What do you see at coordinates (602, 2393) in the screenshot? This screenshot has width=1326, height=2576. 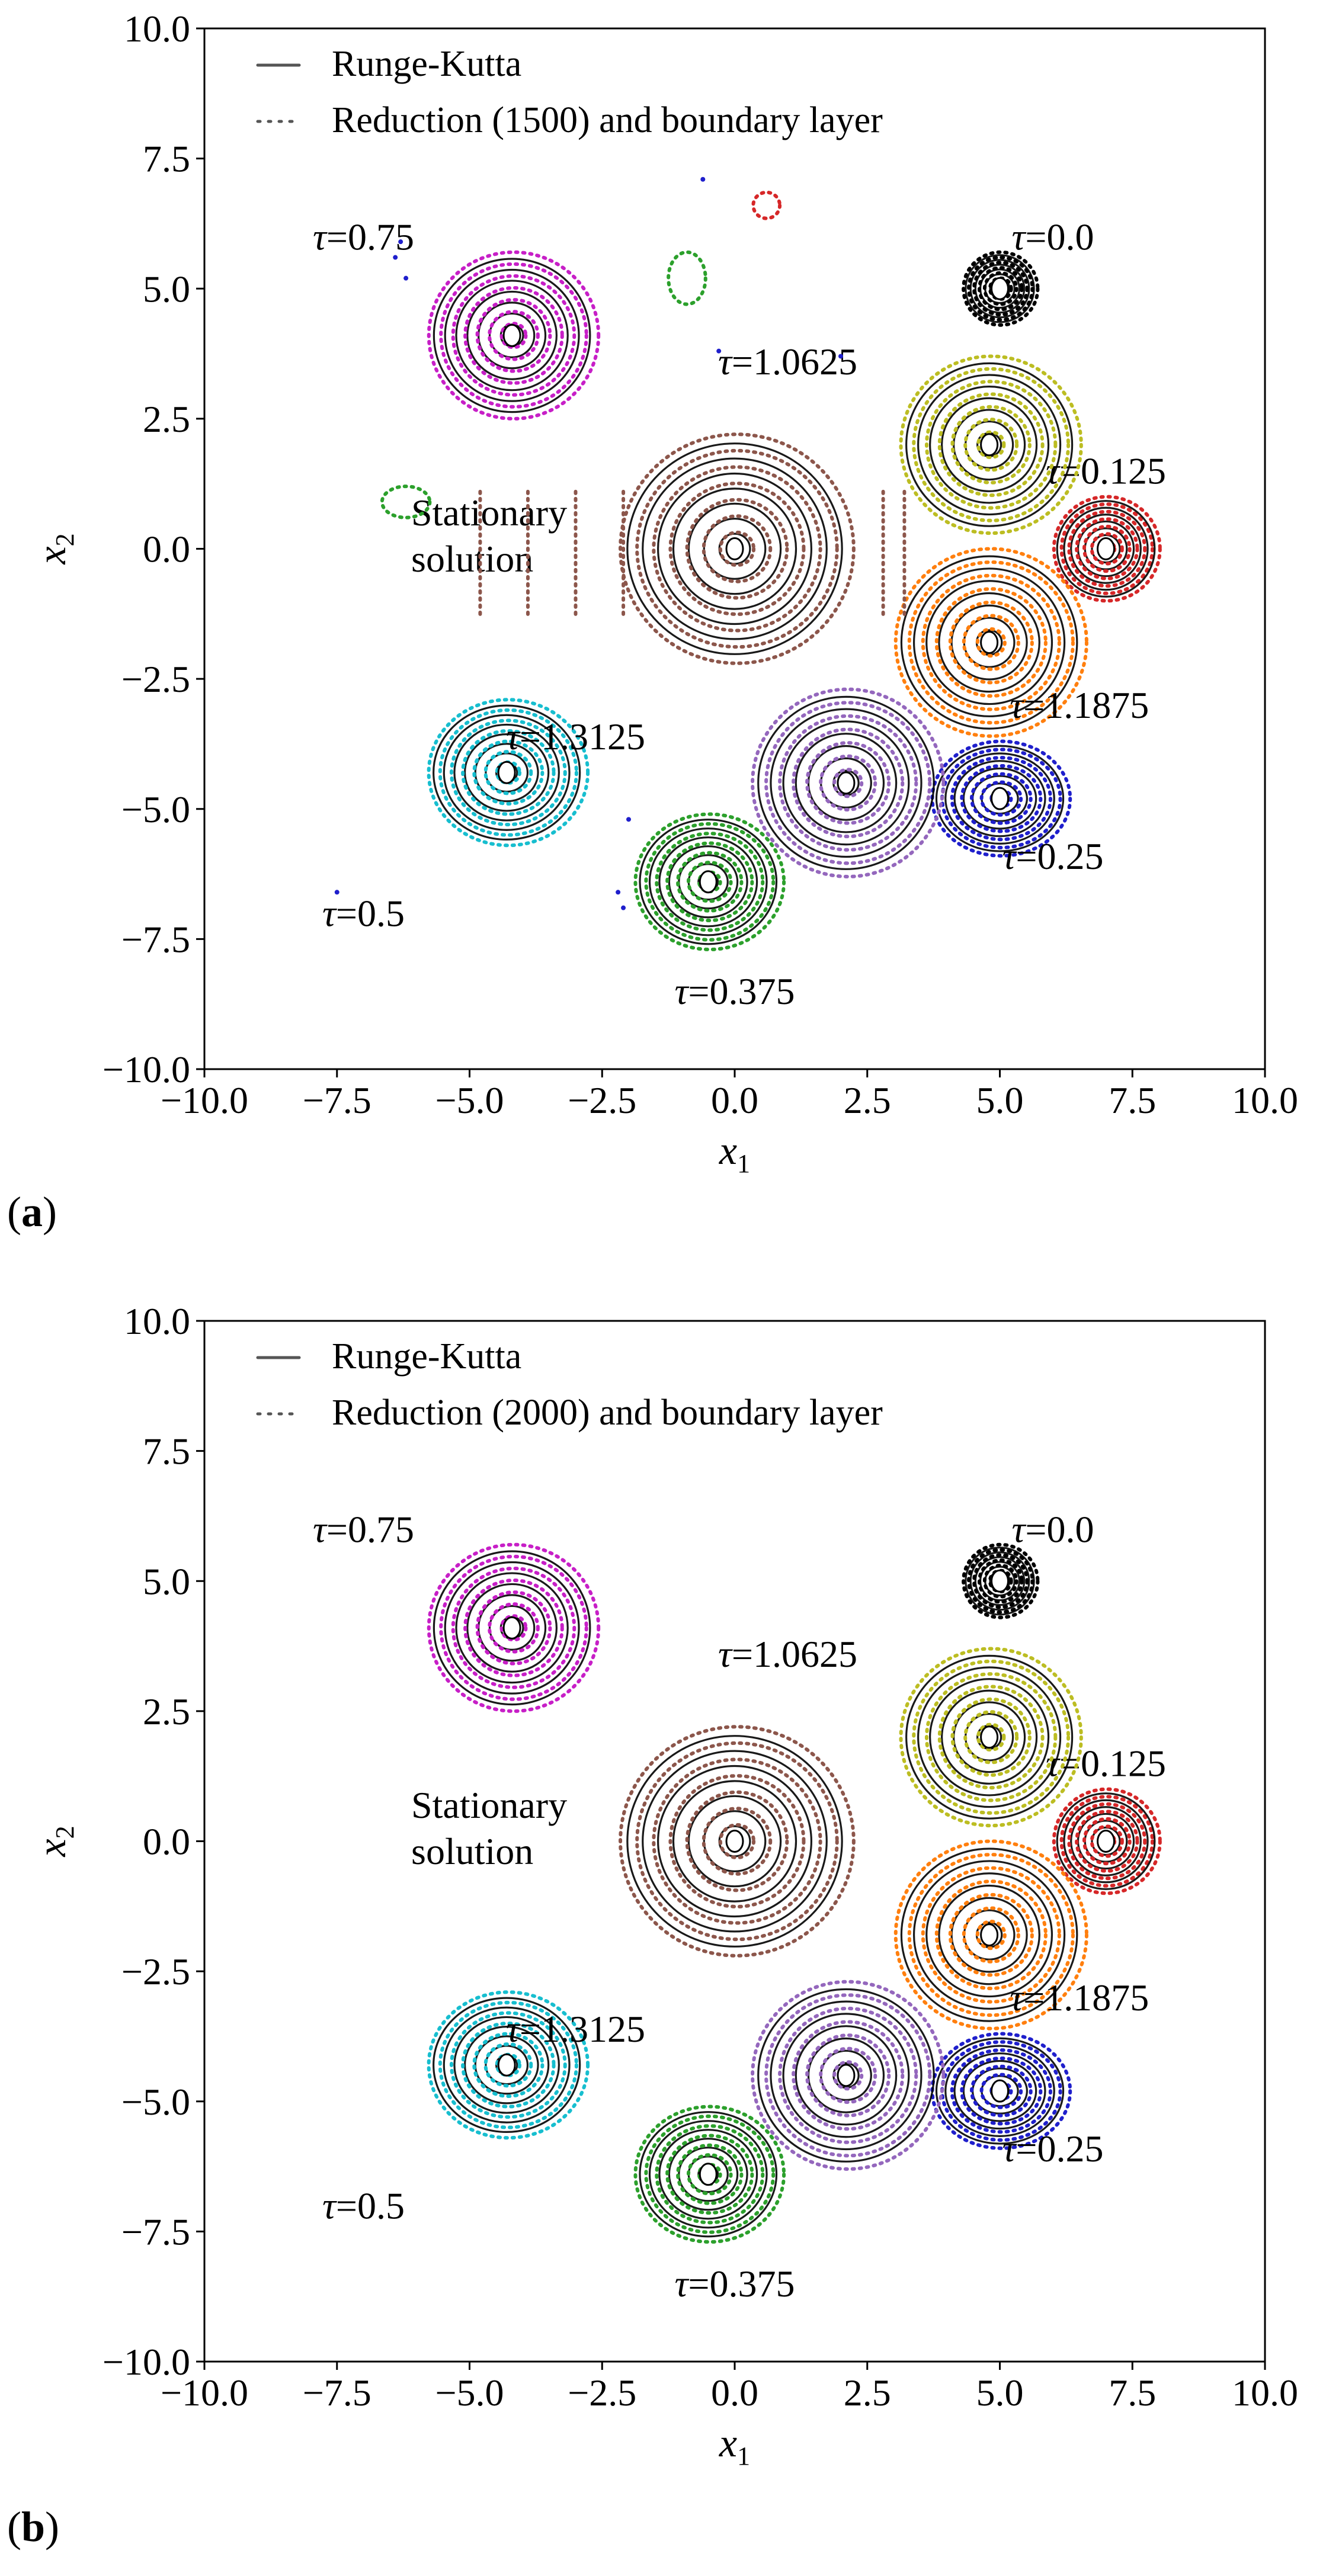 I see `x-tick-label: −2.5` at bounding box center [602, 2393].